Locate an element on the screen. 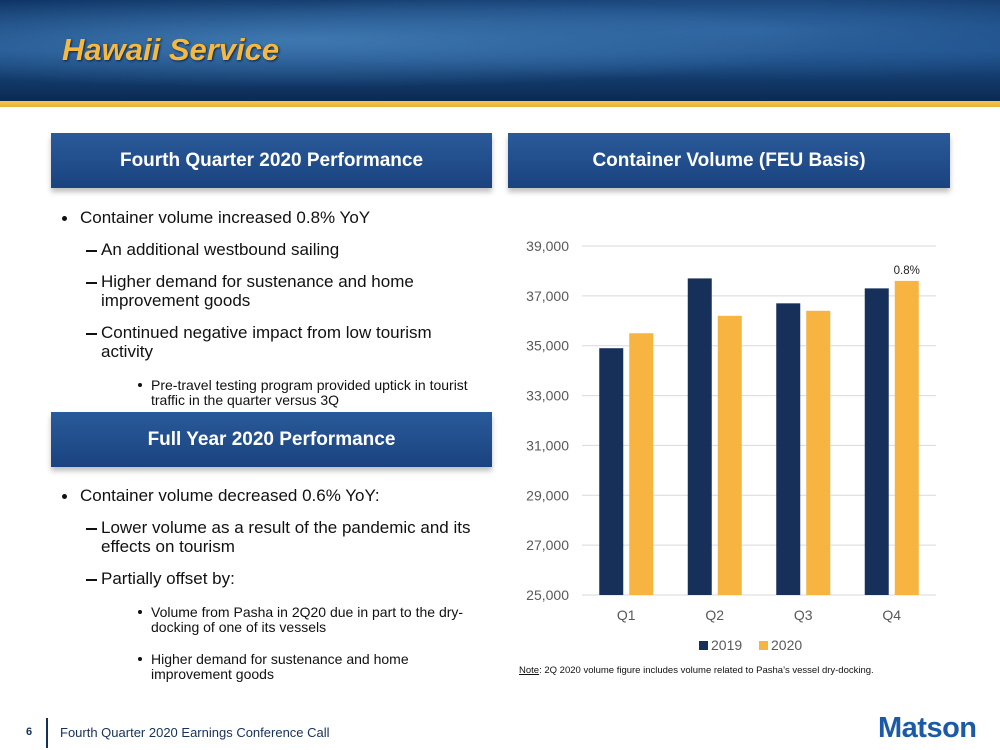  footer-rule is located at coordinates (47, 733).